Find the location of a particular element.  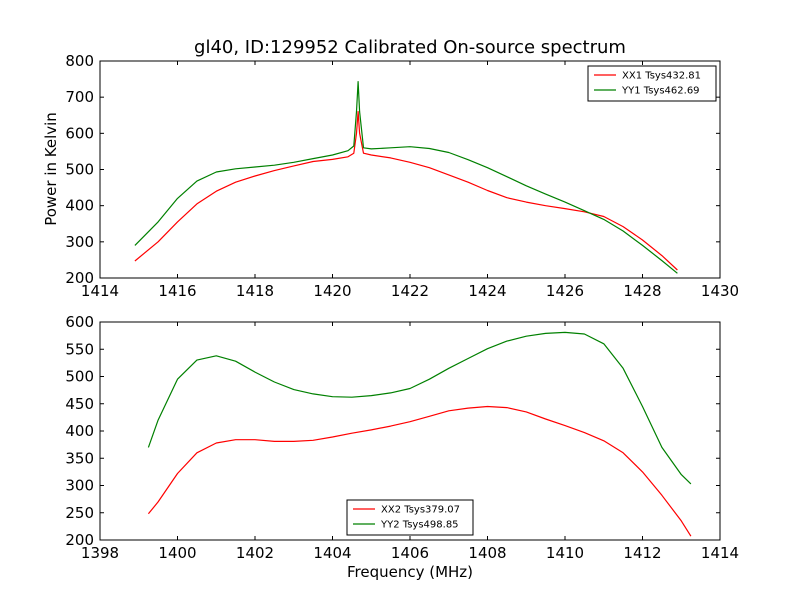

top-y-tick-label: 600 is located at coordinates (79, 133).